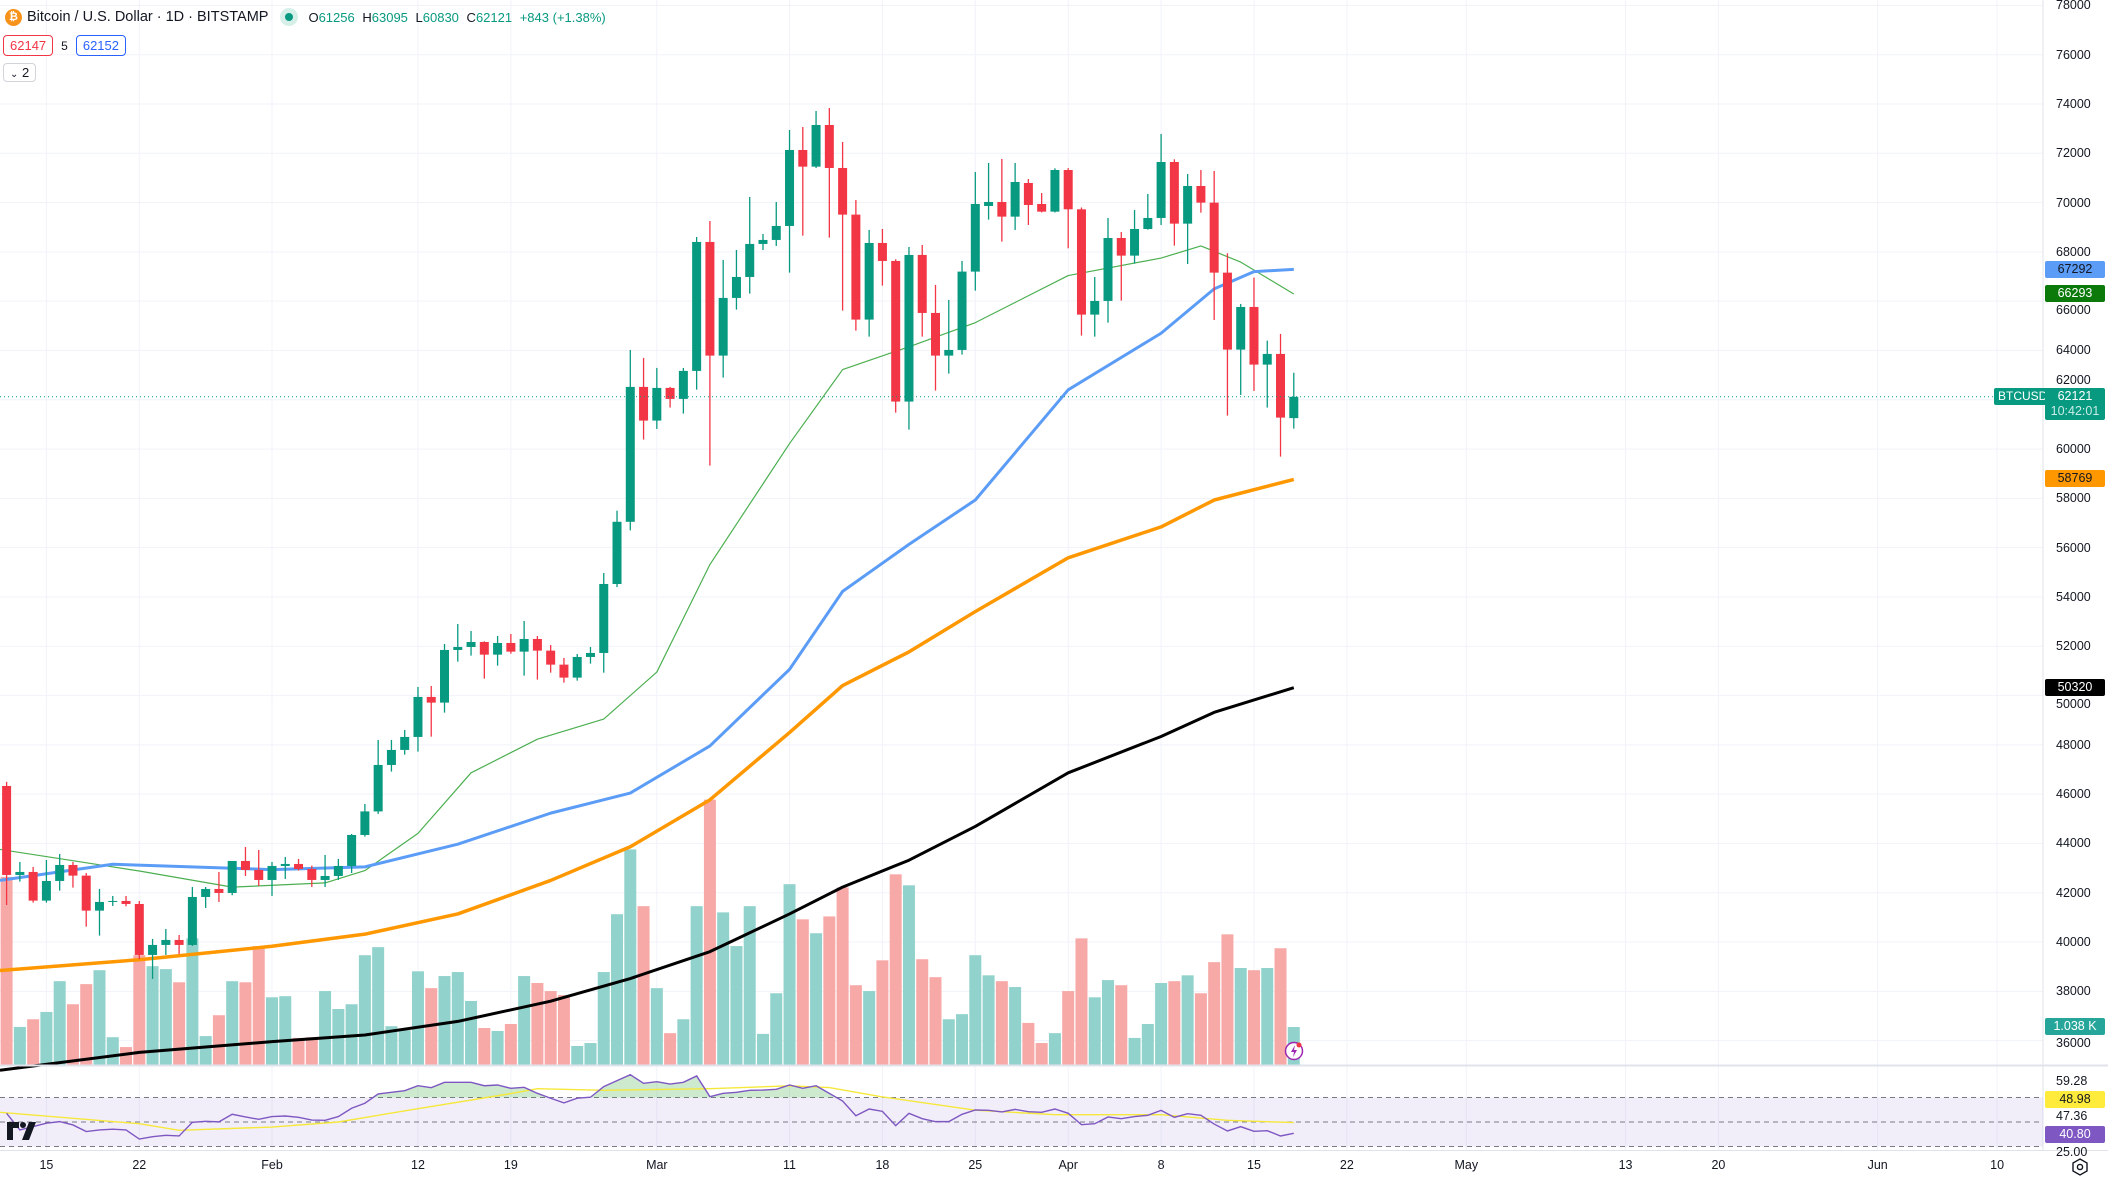  What do you see at coordinates (2072, 1116) in the screenshot?
I see `rsi-axis-tick: 47.36` at bounding box center [2072, 1116].